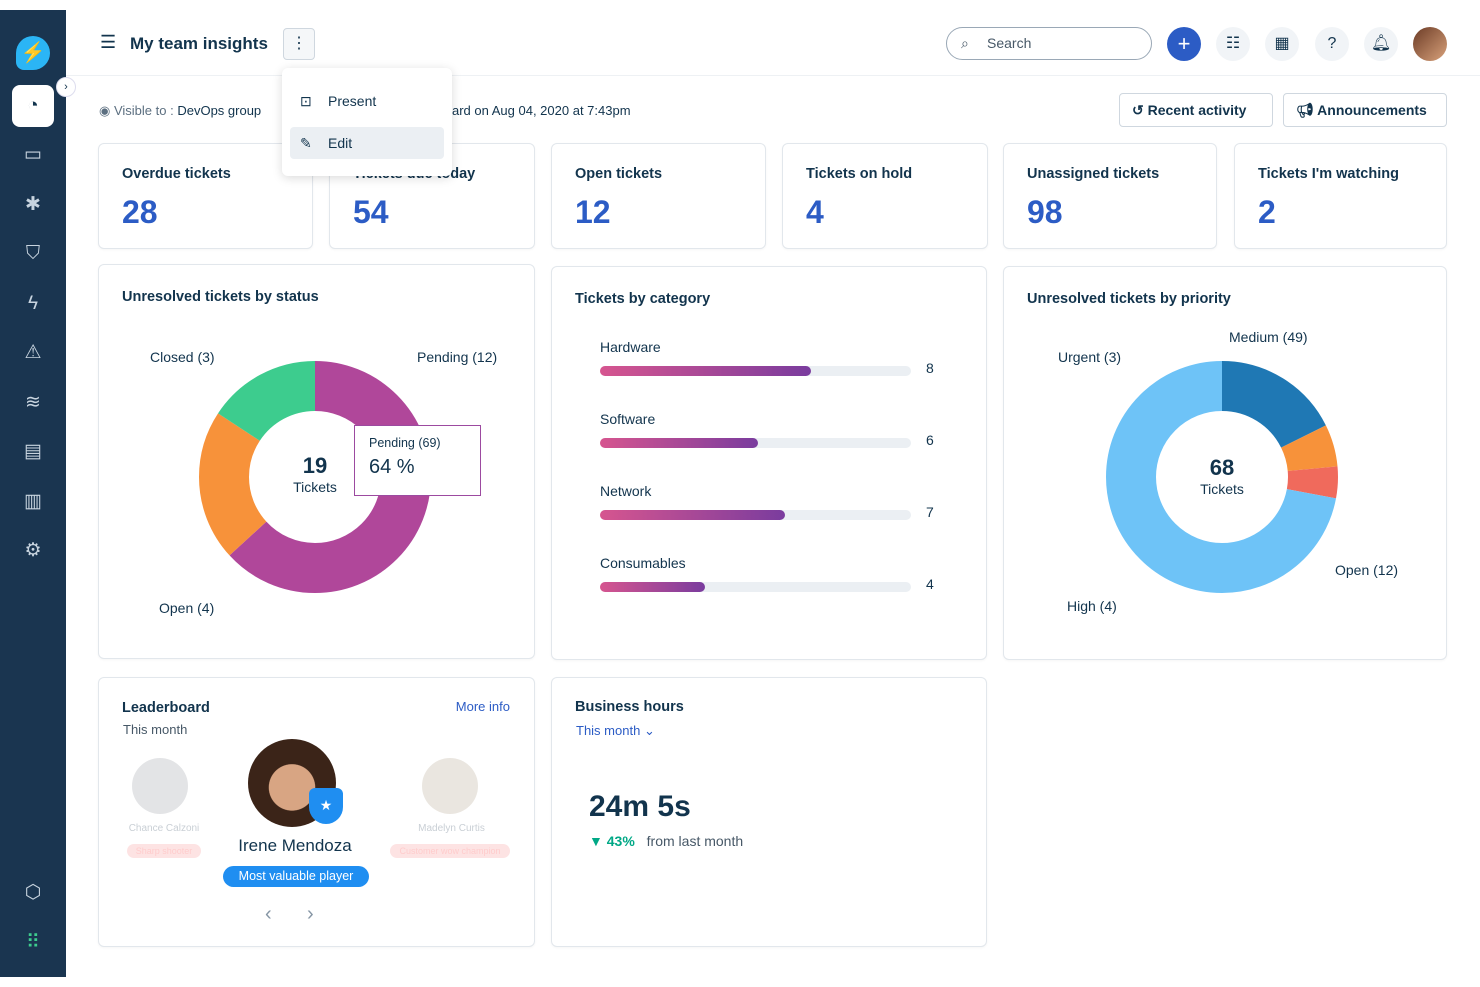 Image resolution: width=1480 pixels, height=987 pixels. Describe the element at coordinates (306, 143) in the screenshot. I see `pencil-icon: ✎` at that location.